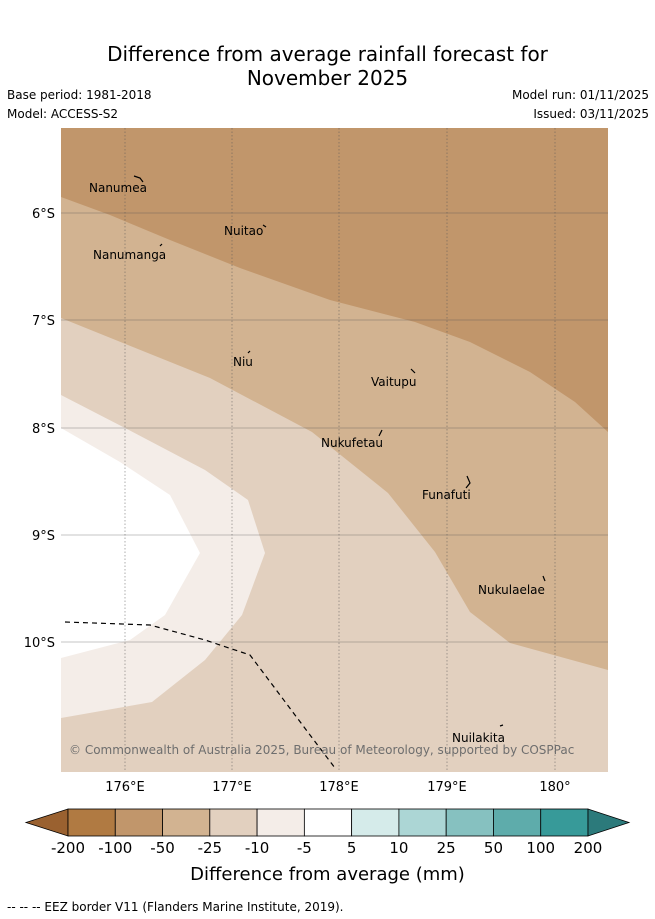  What do you see at coordinates (447, 787) in the screenshot?
I see `lon-label-179e: 179°E` at bounding box center [447, 787].